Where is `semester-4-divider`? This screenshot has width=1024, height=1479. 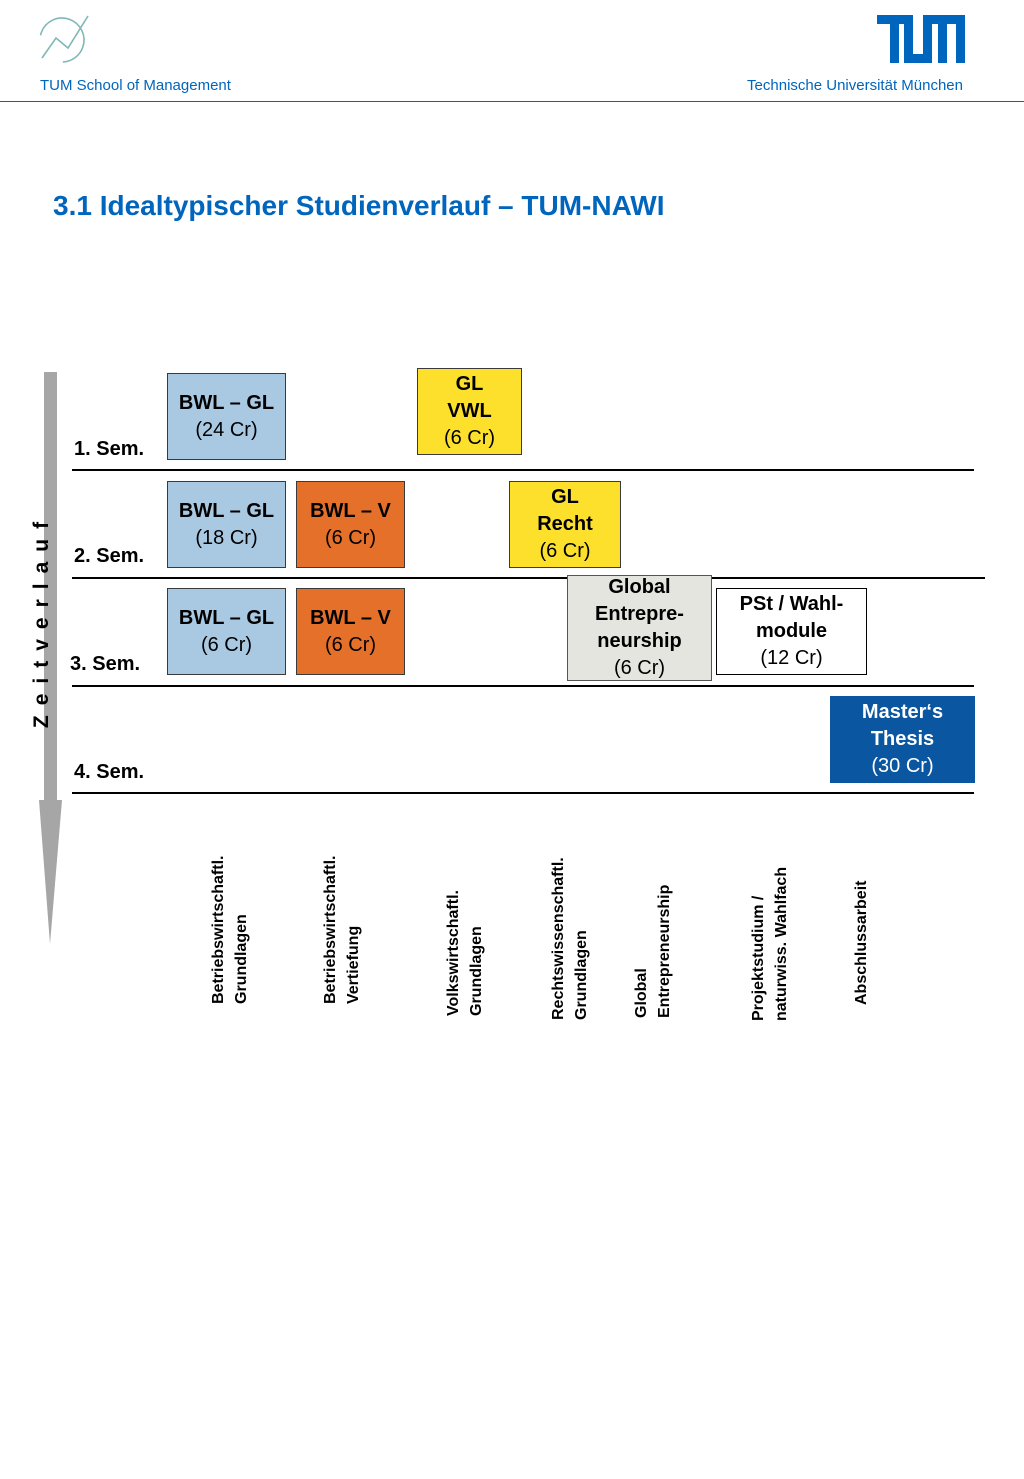
semester-4-divider is located at coordinates (523, 793).